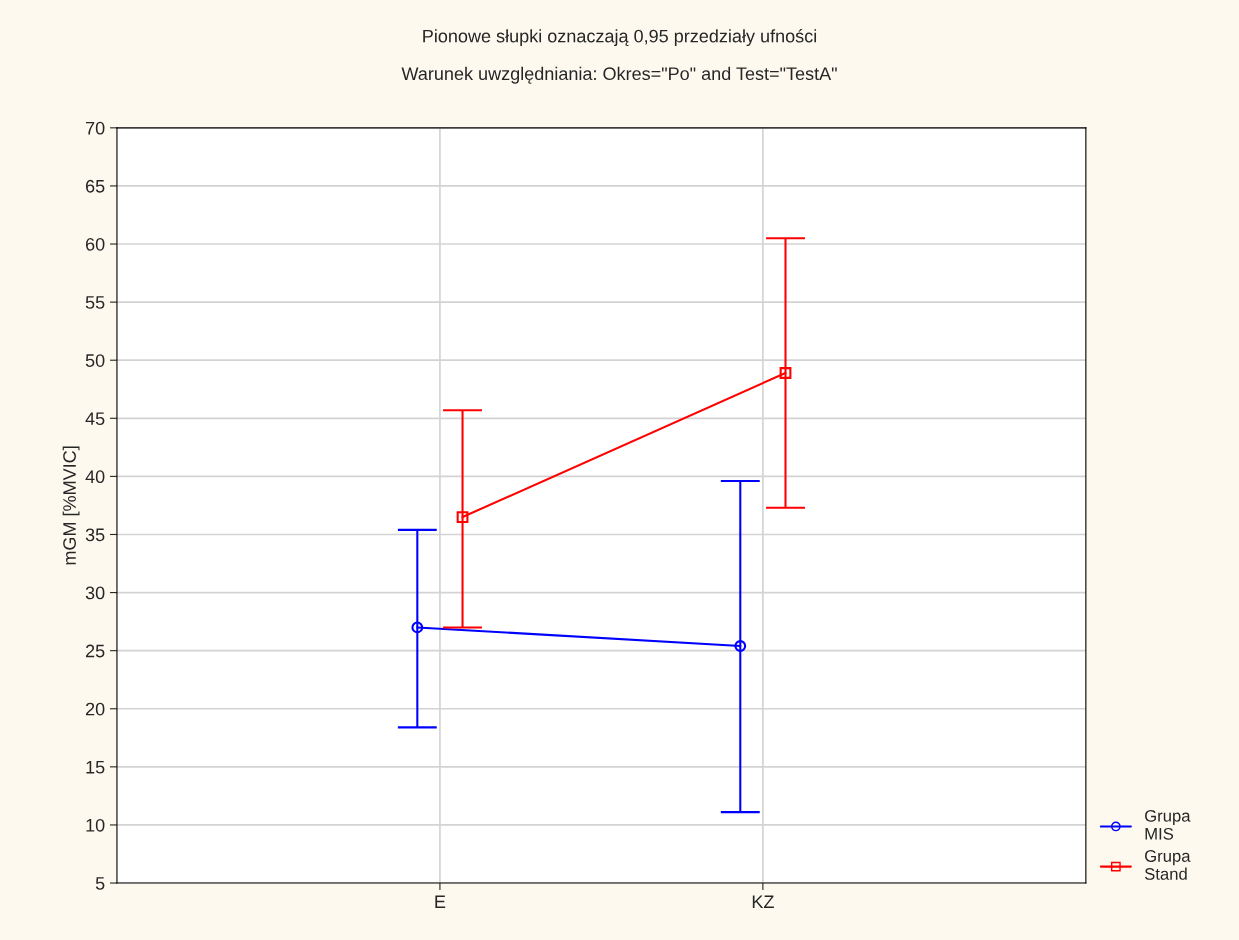 This screenshot has width=1239, height=940. What do you see at coordinates (95, 593) in the screenshot?
I see `y-tick-label: 30` at bounding box center [95, 593].